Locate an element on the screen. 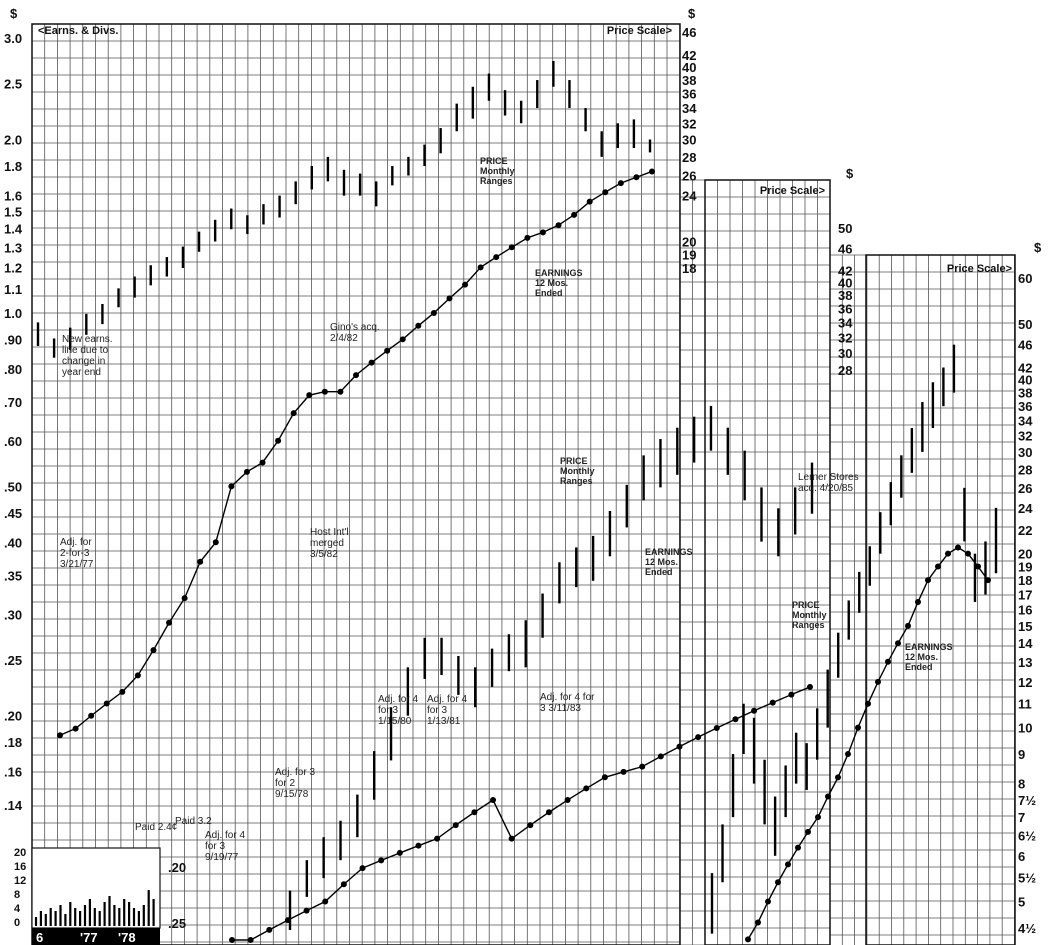 The image size is (1050, 945). right-tick-label-3: 9 is located at coordinates (1021, 754).